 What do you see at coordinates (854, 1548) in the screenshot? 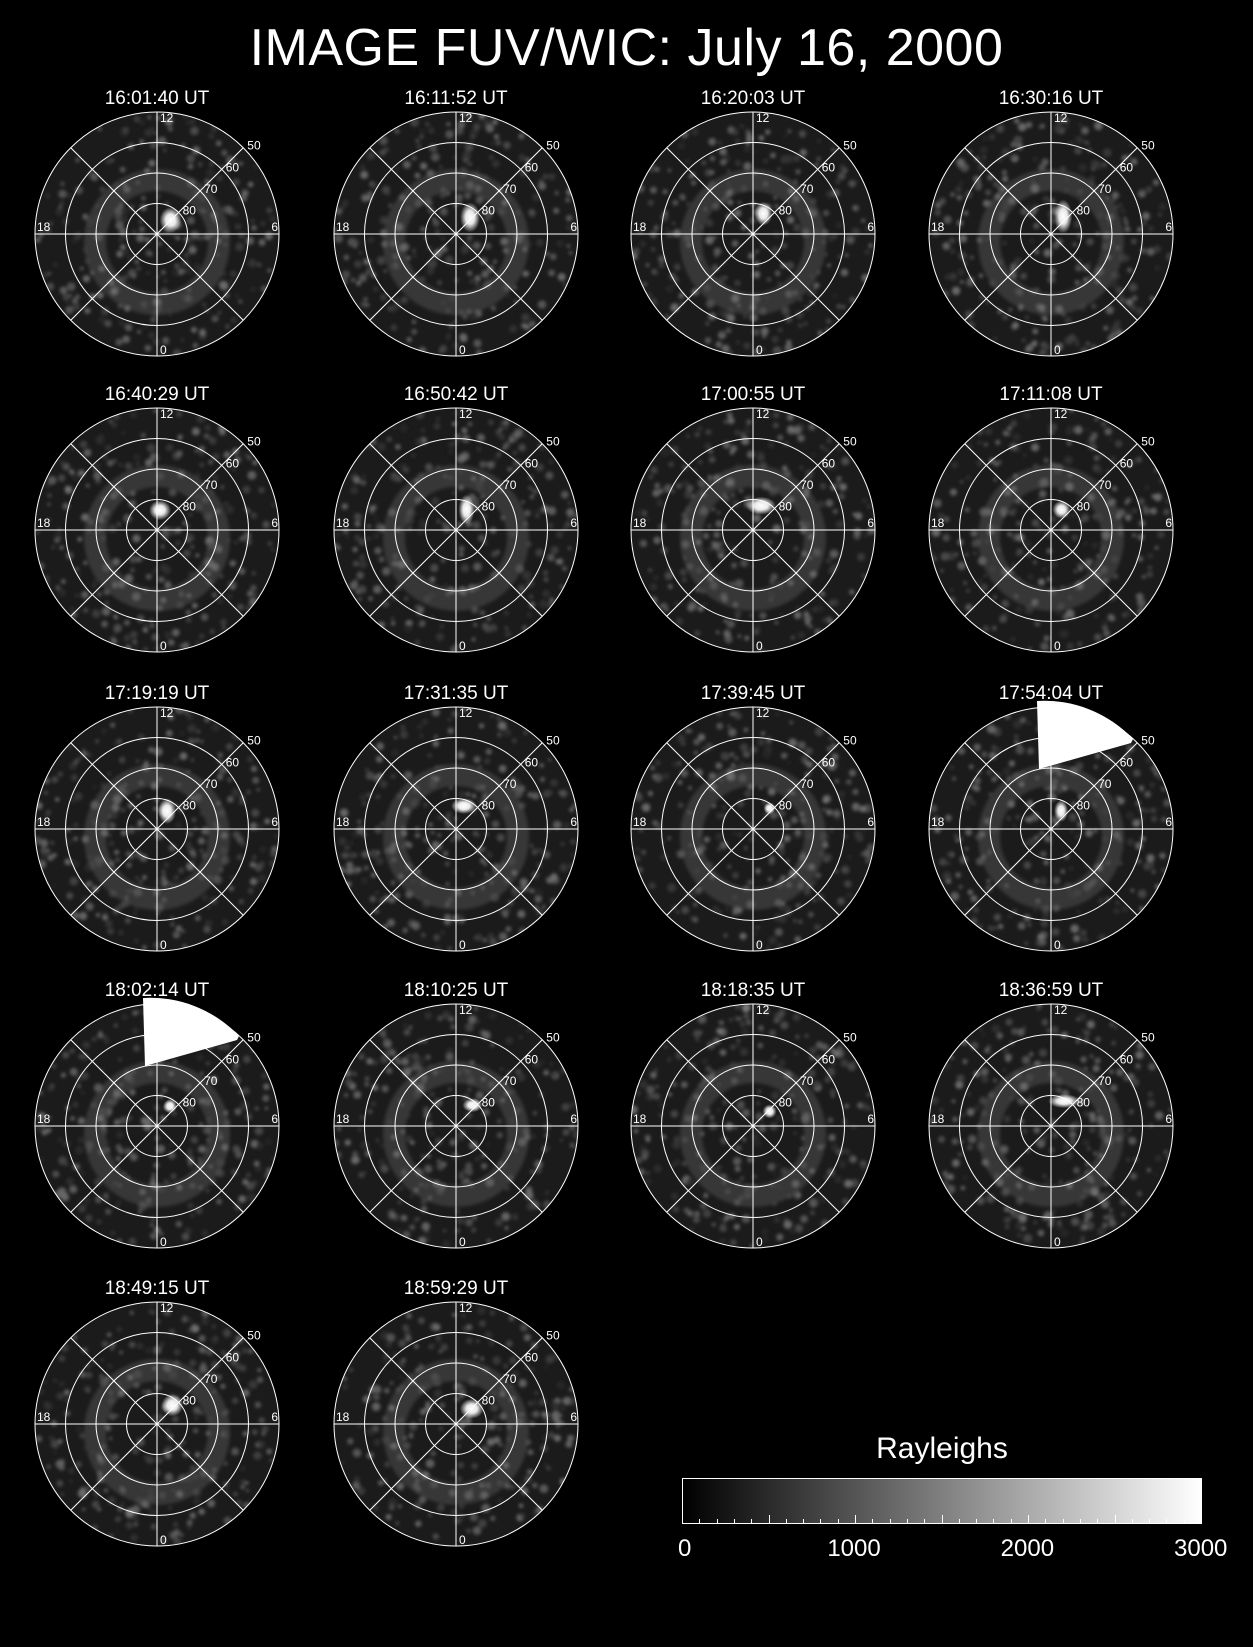
I see `colorbar-tick-label: 1000` at bounding box center [854, 1548].